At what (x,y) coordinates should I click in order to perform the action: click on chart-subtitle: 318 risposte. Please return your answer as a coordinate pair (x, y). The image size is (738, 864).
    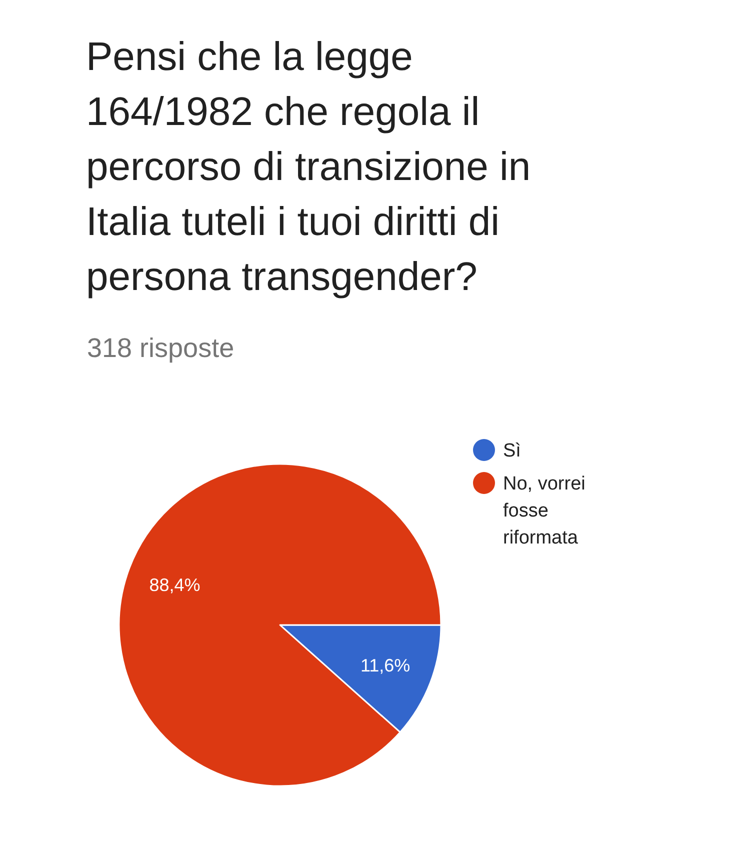
    Looking at the image, I should click on (160, 348).